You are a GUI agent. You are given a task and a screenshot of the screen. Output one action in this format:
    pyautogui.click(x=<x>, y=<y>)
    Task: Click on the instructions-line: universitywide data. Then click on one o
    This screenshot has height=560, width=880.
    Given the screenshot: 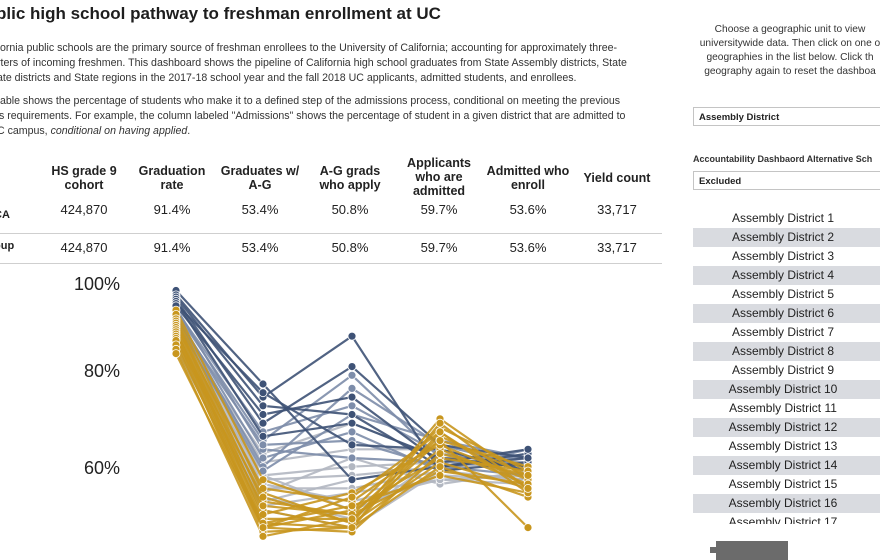 What is the action you would take?
    pyautogui.click(x=789, y=43)
    